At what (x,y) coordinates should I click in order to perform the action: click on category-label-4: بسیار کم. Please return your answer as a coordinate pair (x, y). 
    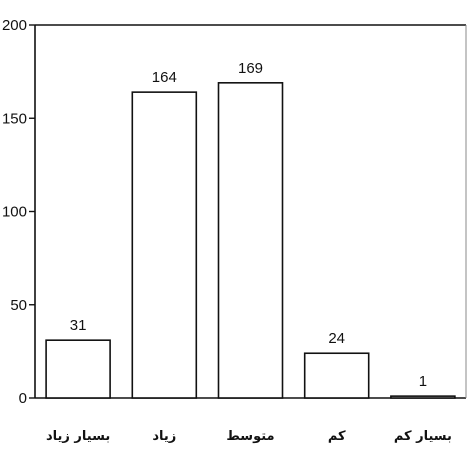
    Looking at the image, I should click on (423, 436).